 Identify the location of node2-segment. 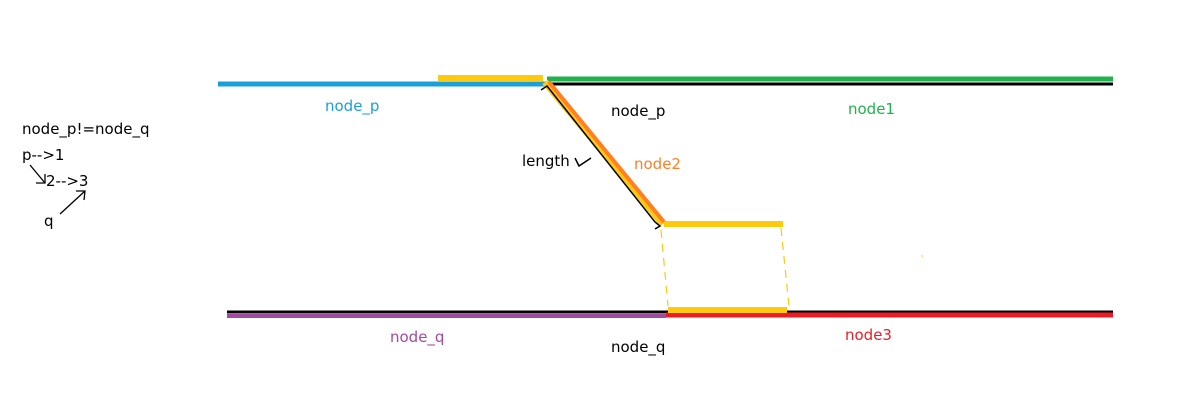
(606, 152).